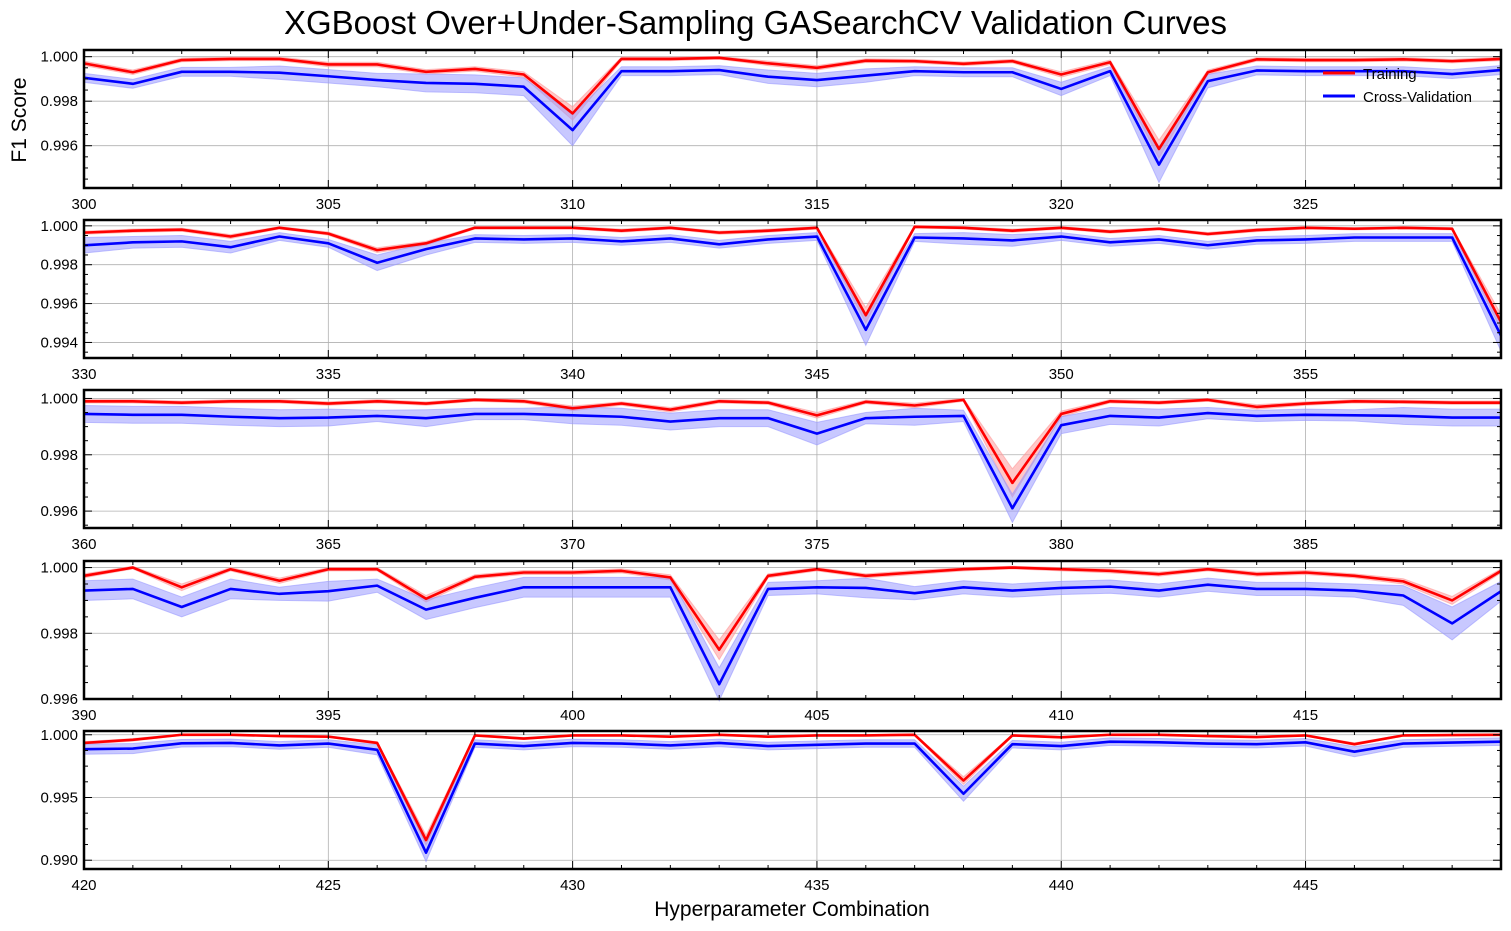  What do you see at coordinates (328, 204) in the screenshot?
I see `x-tick-label: 305` at bounding box center [328, 204].